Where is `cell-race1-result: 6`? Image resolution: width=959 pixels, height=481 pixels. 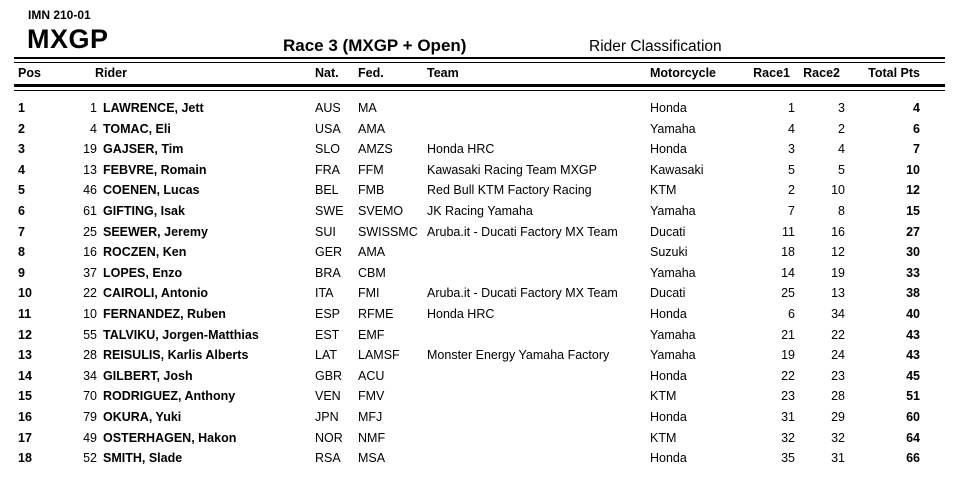 cell-race1-result: 6 is located at coordinates (791, 313).